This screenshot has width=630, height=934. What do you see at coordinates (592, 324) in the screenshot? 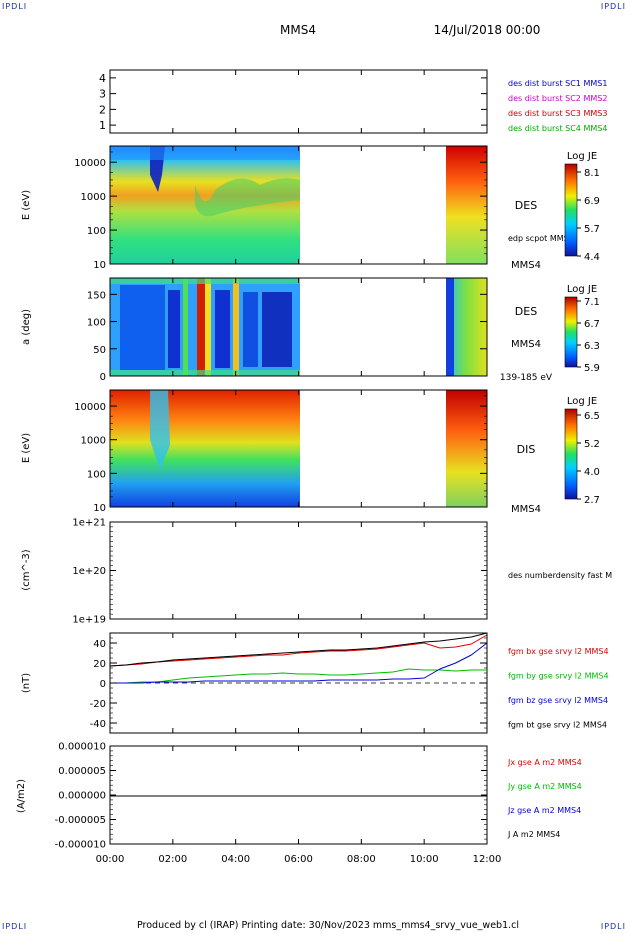
I see `des-pitch-colorbar-label: 6.7` at bounding box center [592, 324].